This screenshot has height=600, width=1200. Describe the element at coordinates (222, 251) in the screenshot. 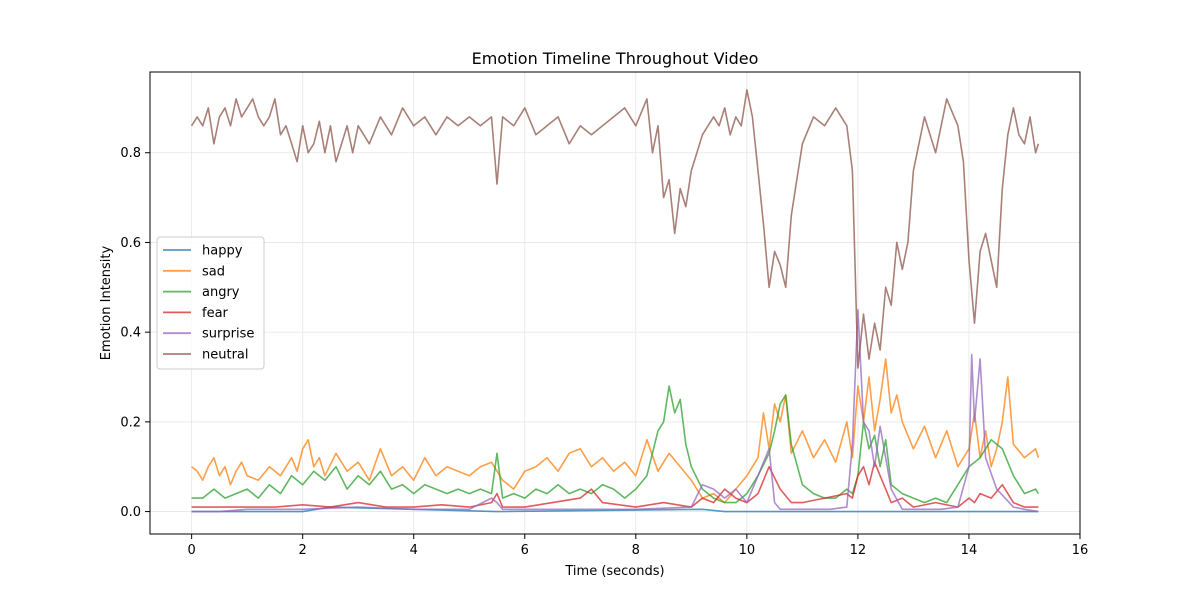

I see `legend-label-happy: happy` at that location.